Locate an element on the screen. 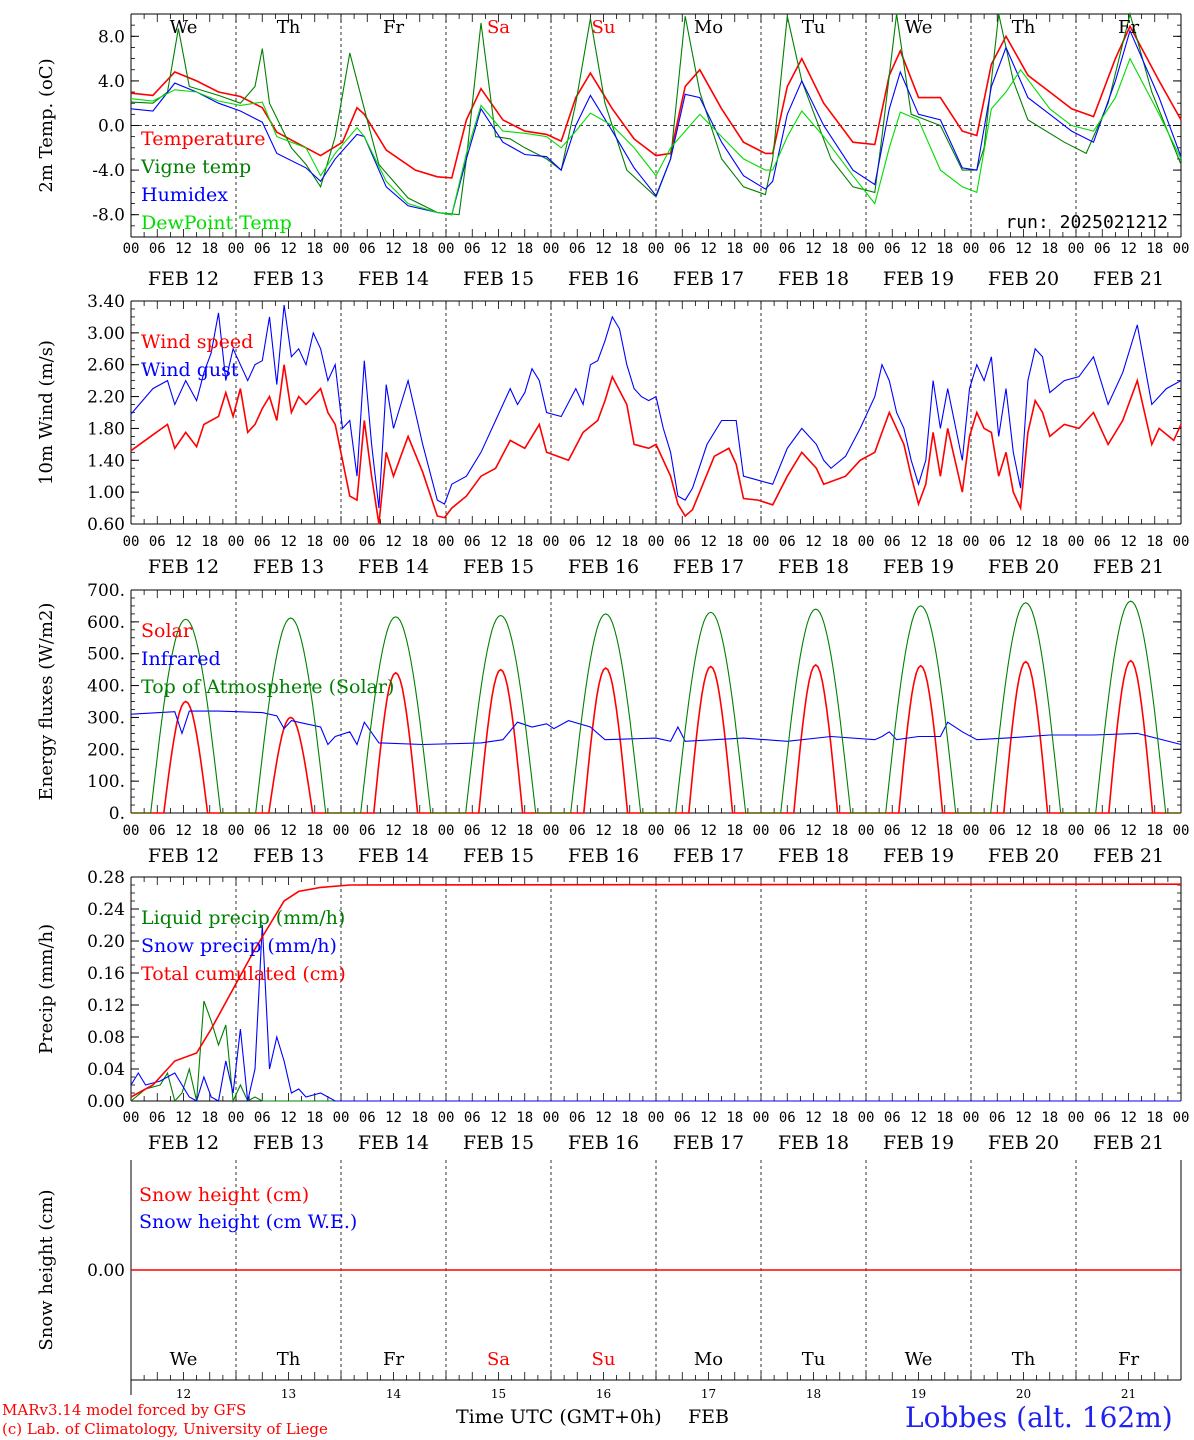 Image resolution: width=1194 pixels, height=1440 pixels. series-line-wind-speed is located at coordinates (656, 444).